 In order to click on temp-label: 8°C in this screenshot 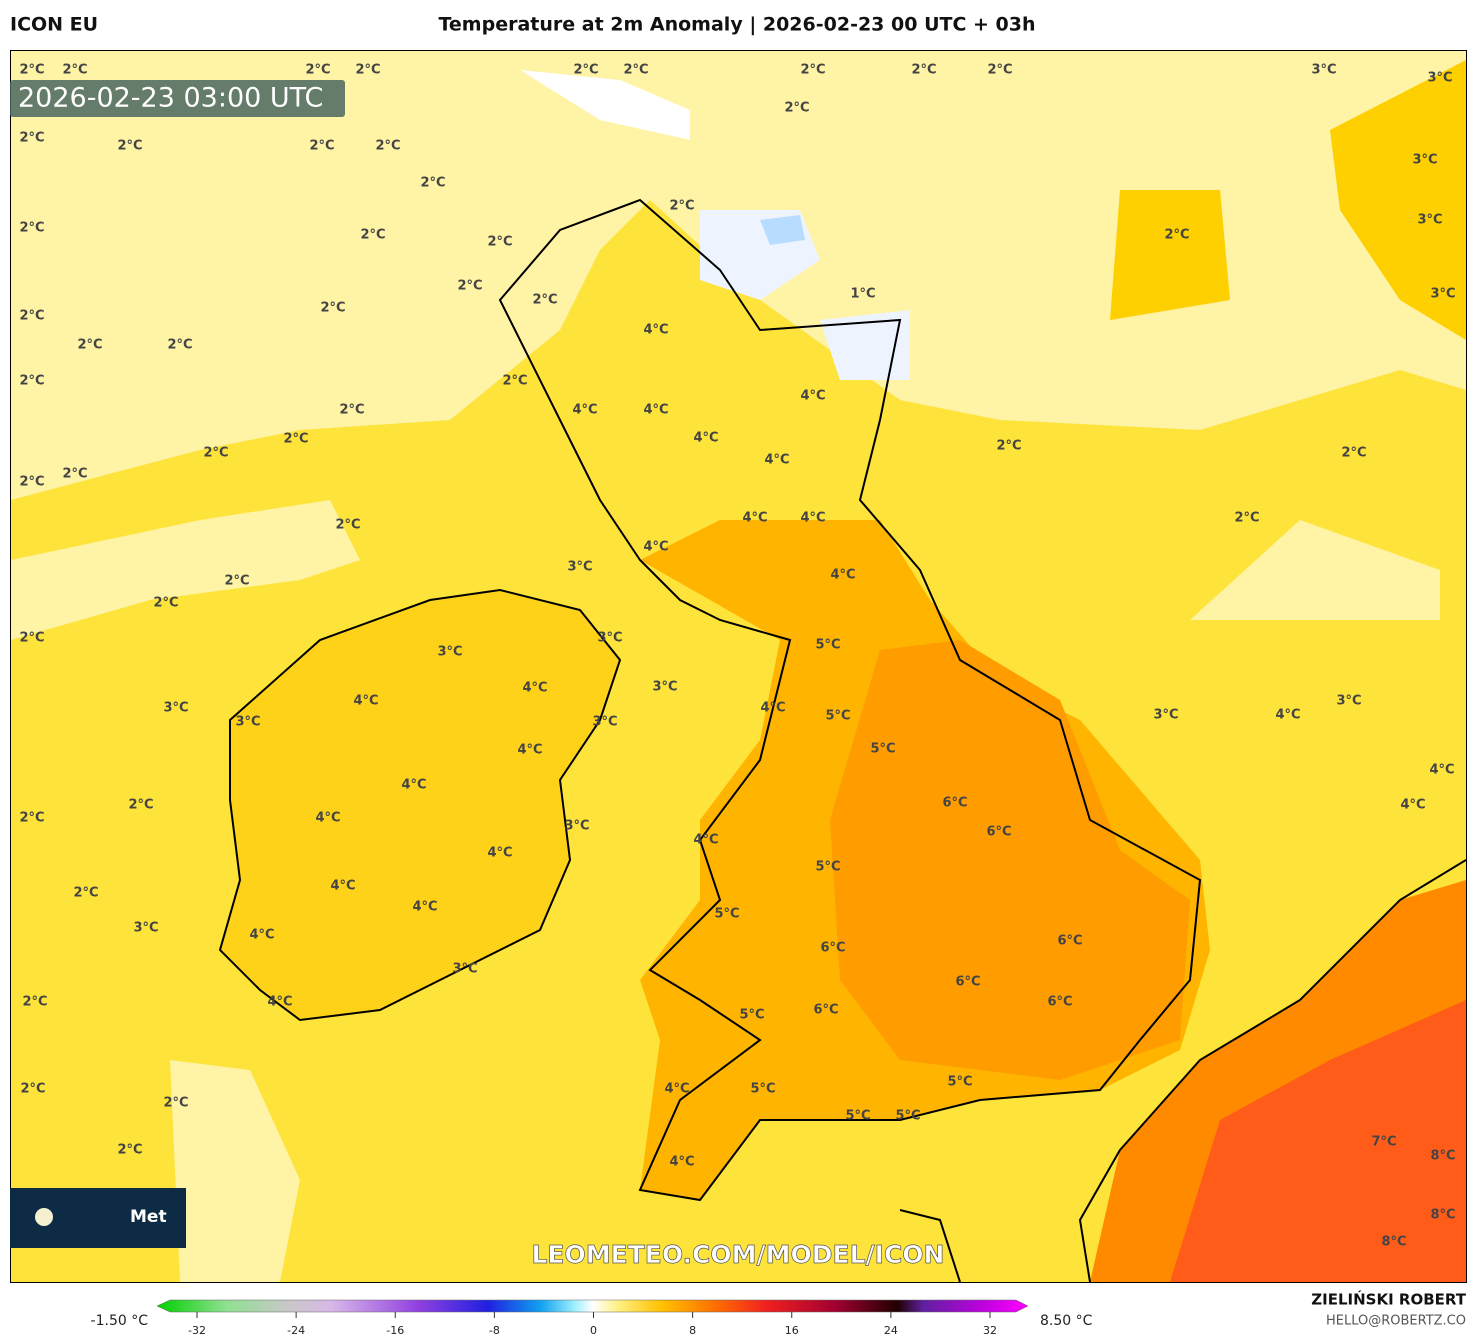, I will do `click(1442, 1156)`.